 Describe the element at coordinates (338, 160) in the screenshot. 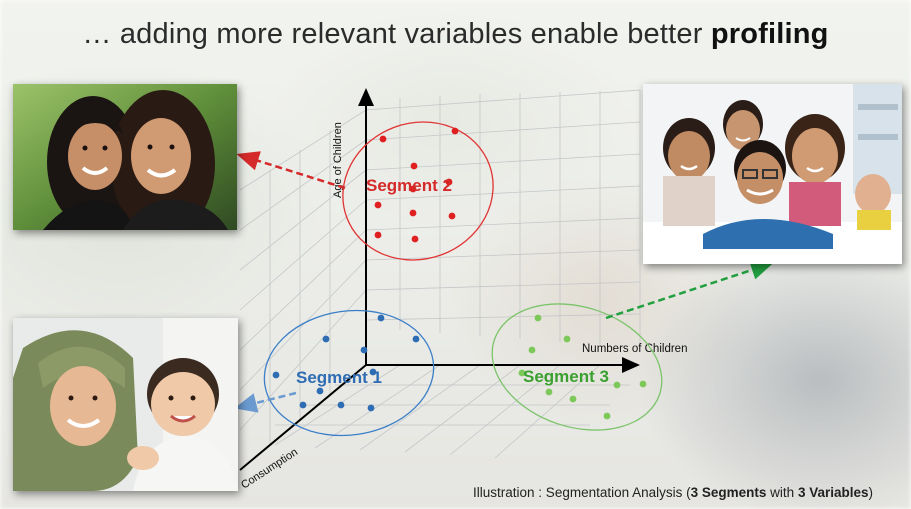

I see `y-axis-label: Age of Children` at that location.